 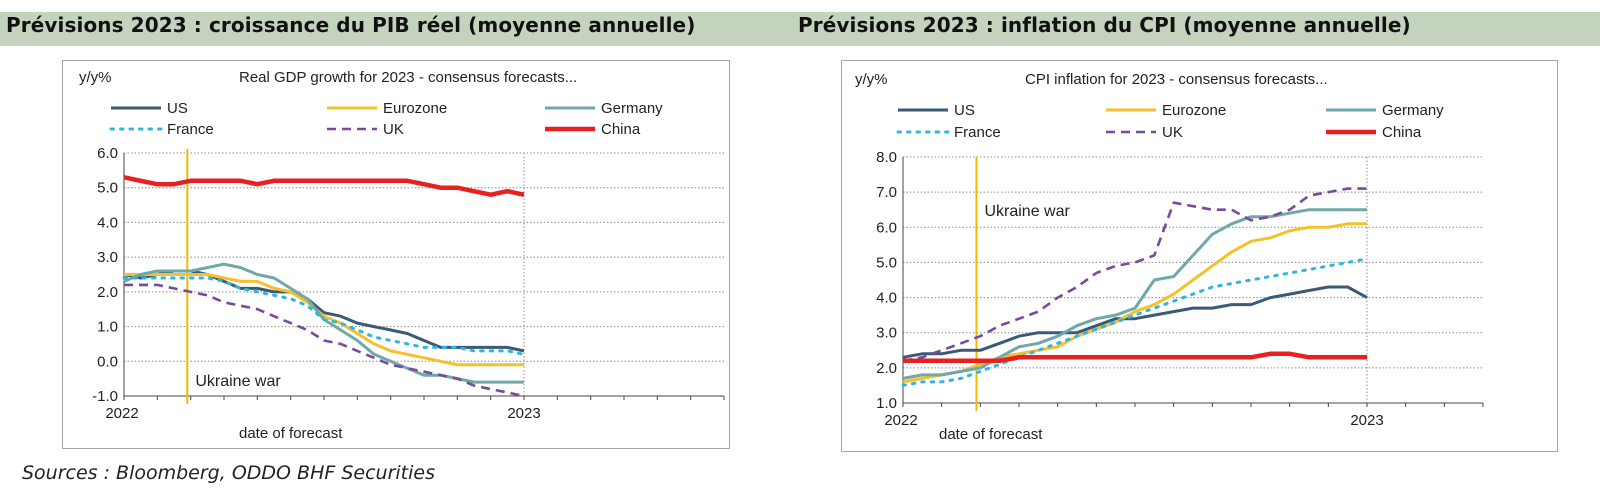 I want to click on y-tick-label: 8.0, so click(x=886, y=157).